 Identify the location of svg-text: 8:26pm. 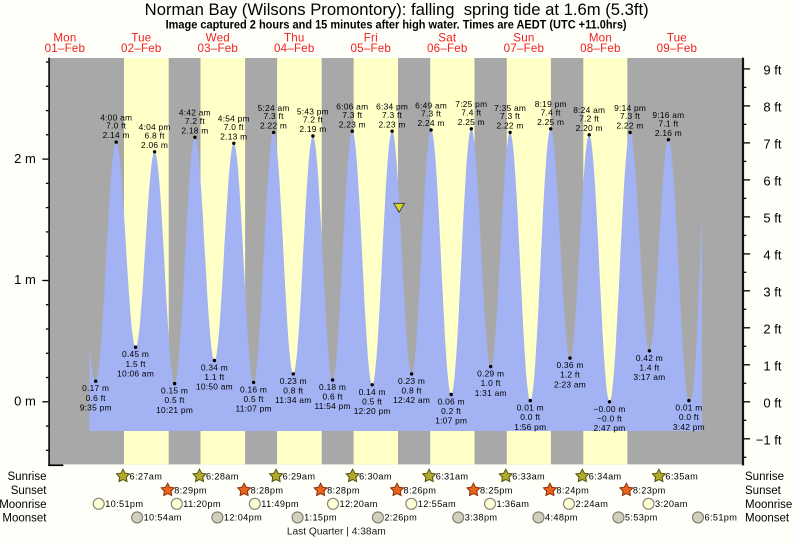
(420, 490).